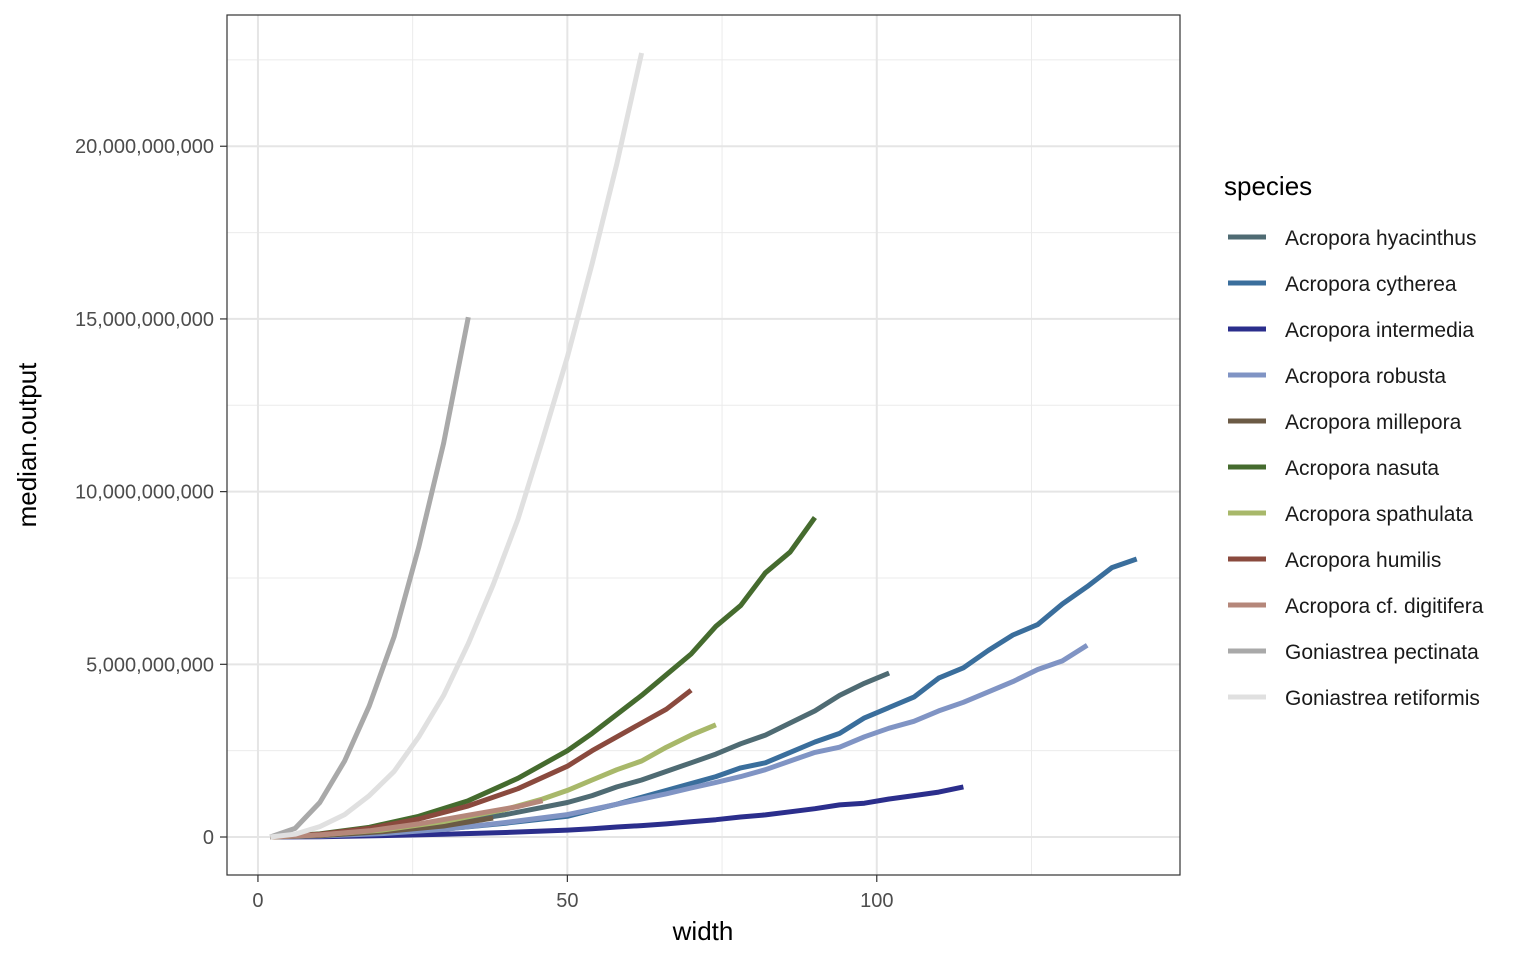  What do you see at coordinates (407, 819) in the screenshot?
I see `series-line-acropora-cf-digitifera` at bounding box center [407, 819].